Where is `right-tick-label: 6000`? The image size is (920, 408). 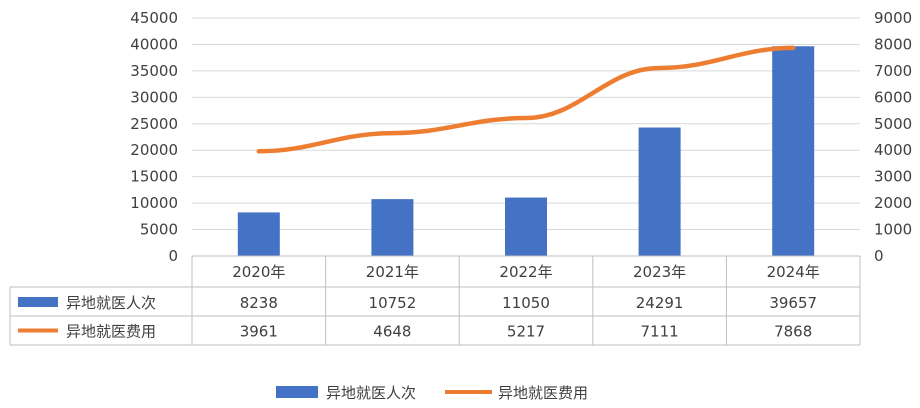
right-tick-label: 6000 is located at coordinates (893, 97).